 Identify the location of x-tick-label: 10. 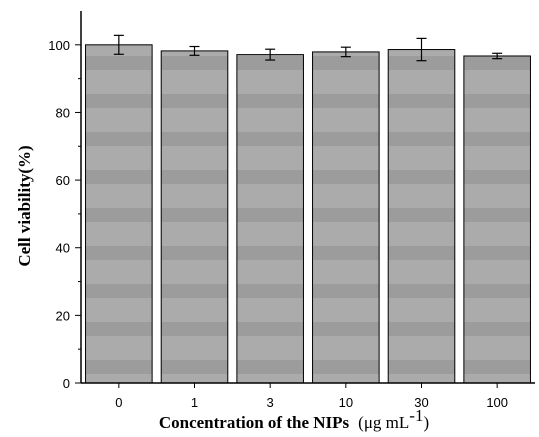
(346, 402).